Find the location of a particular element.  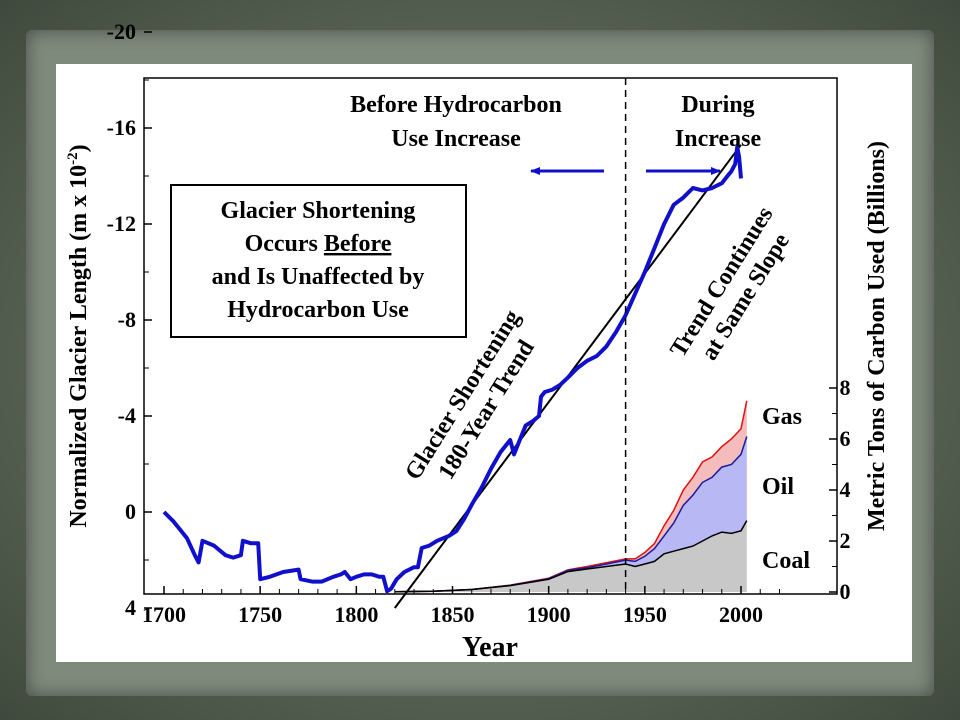

coal-area is located at coordinates (570, 556).